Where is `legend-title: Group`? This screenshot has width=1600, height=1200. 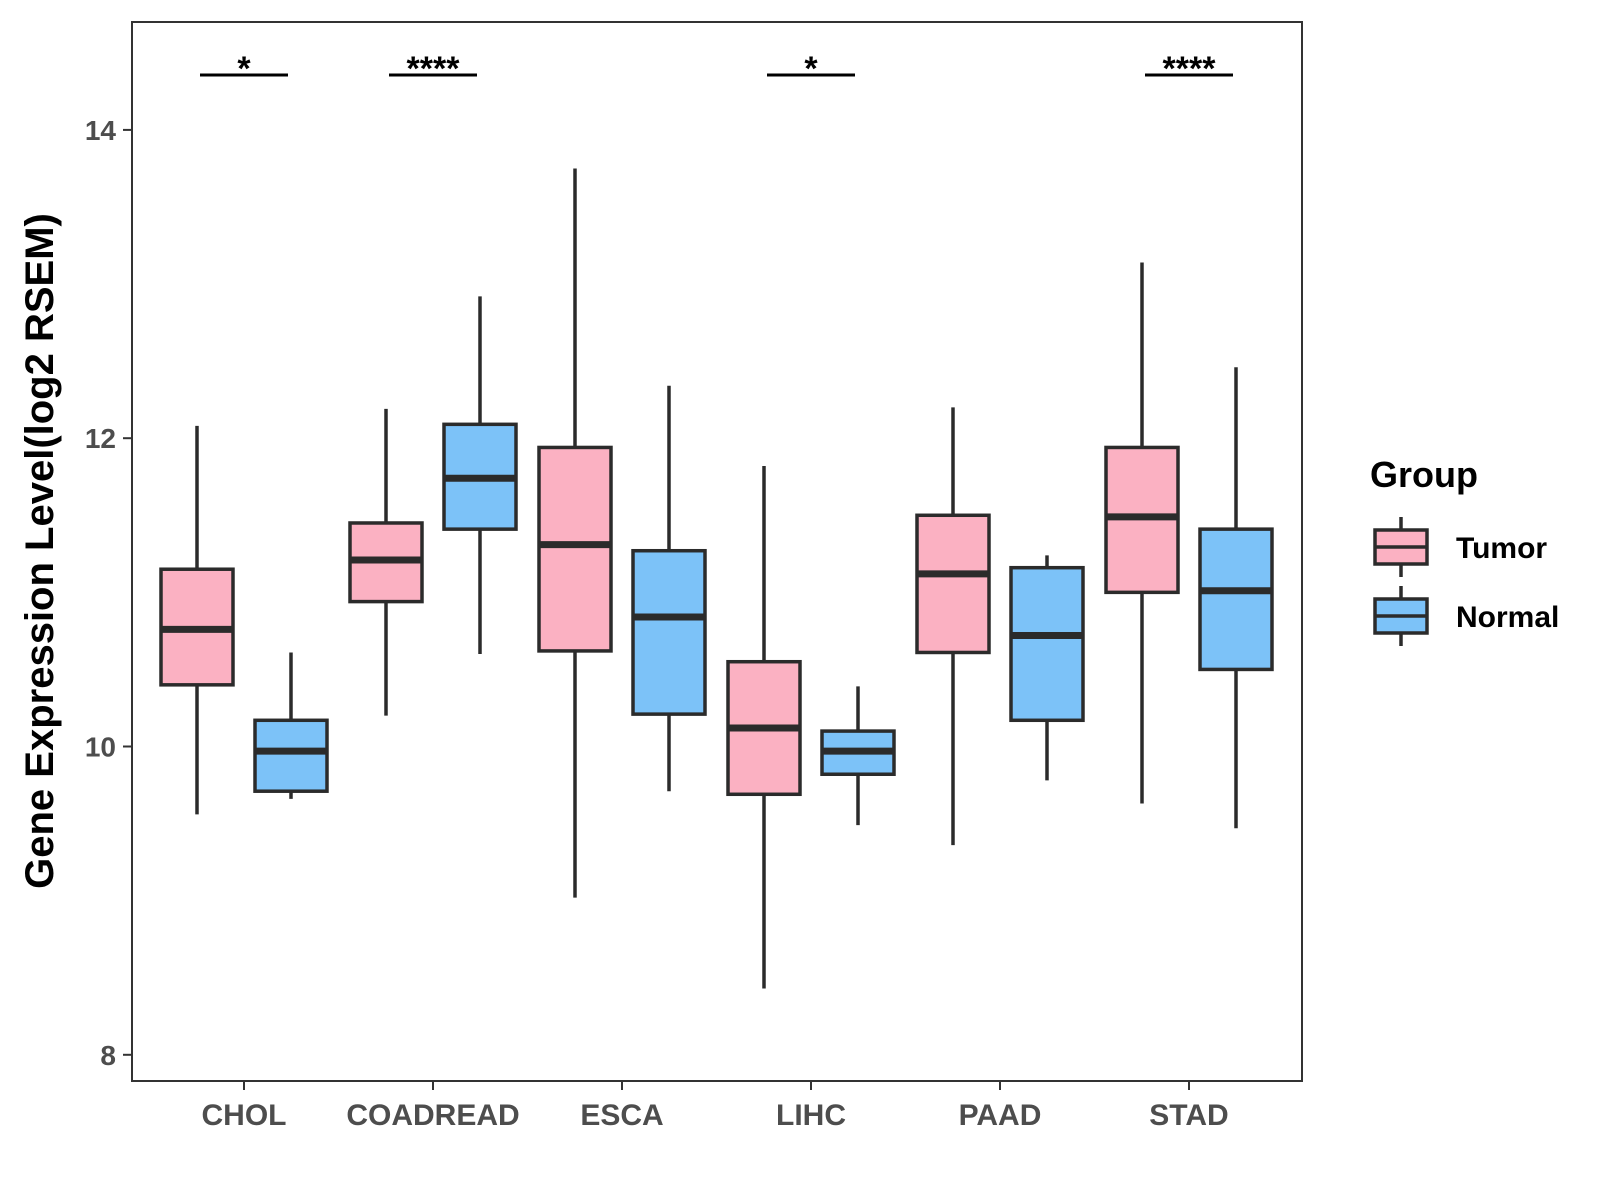 legend-title: Group is located at coordinates (1424, 474).